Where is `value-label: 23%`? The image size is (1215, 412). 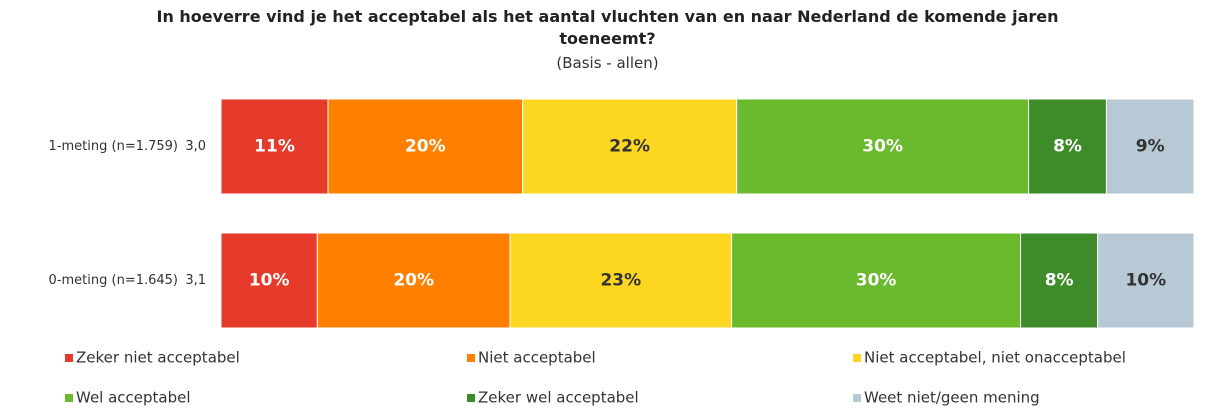
value-label: 23% is located at coordinates (620, 281).